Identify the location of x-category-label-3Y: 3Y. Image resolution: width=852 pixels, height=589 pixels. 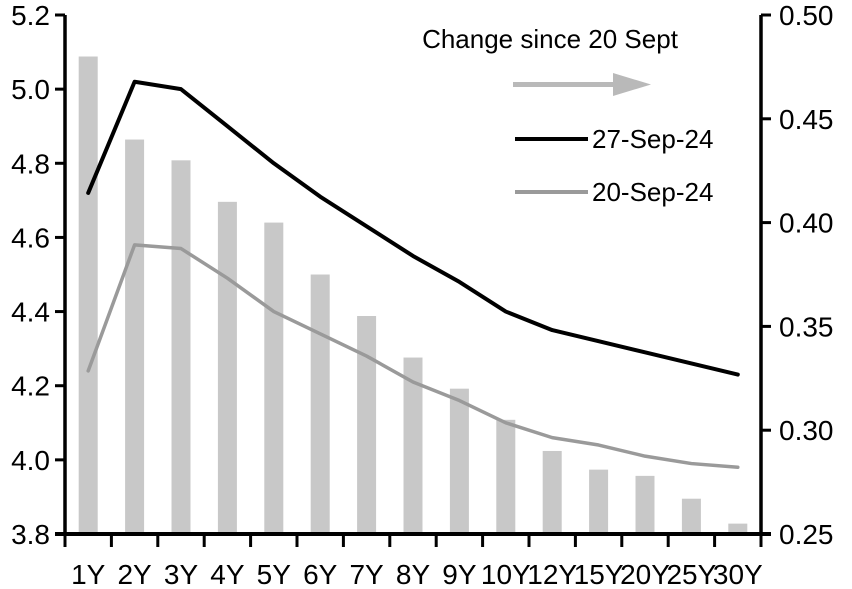
(181, 574).